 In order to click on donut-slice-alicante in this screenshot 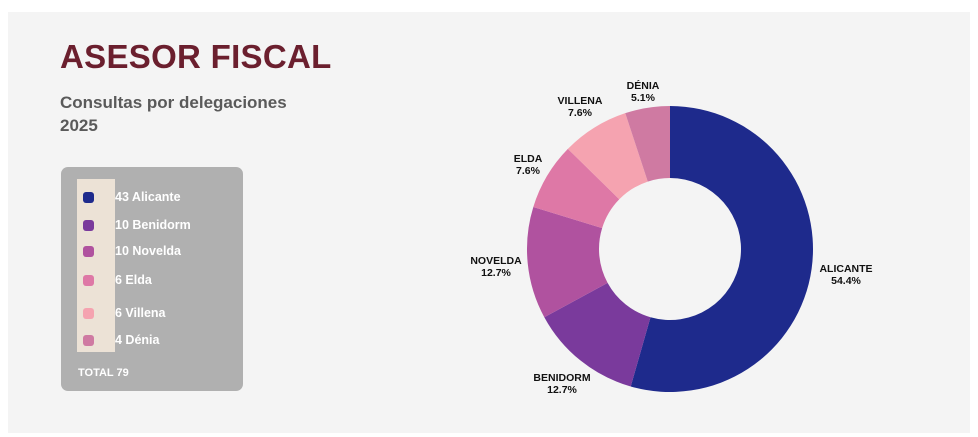, I will do `click(721, 248)`.